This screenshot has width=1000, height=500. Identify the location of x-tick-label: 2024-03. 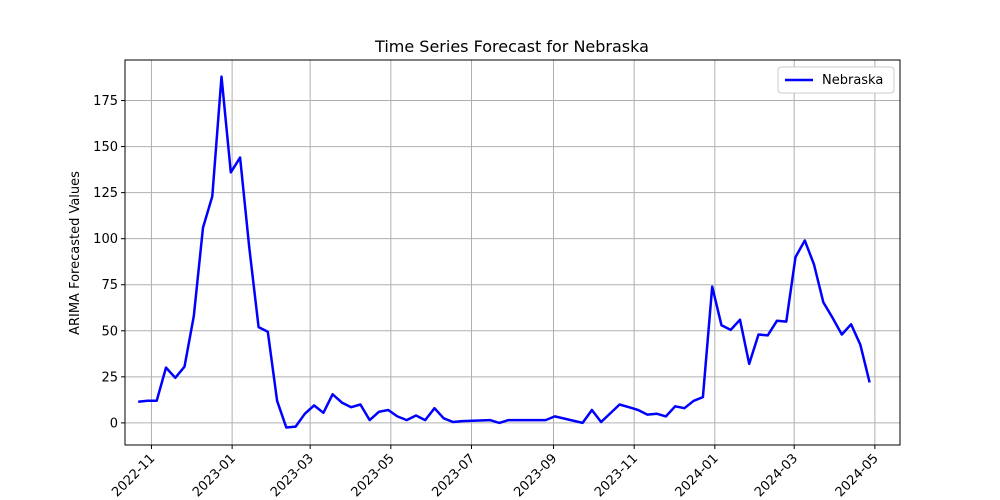
(776, 475).